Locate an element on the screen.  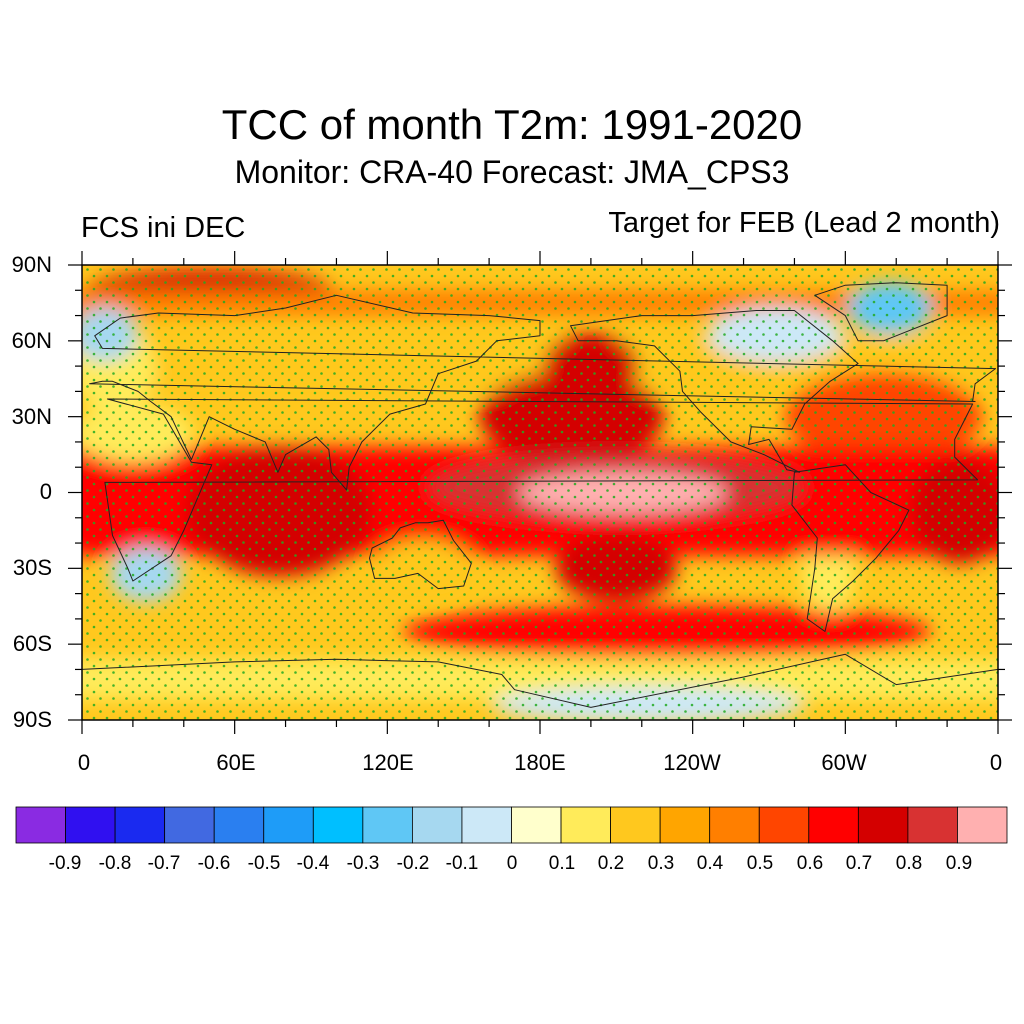
colorbar-label: -0.3 is located at coordinates (363, 863).